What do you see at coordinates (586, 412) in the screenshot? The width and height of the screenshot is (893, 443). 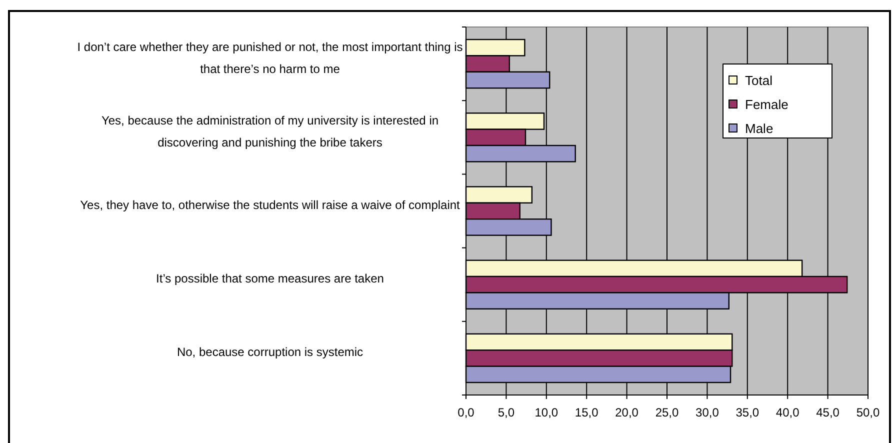 I see `x-tick-label: 15,0` at bounding box center [586, 412].